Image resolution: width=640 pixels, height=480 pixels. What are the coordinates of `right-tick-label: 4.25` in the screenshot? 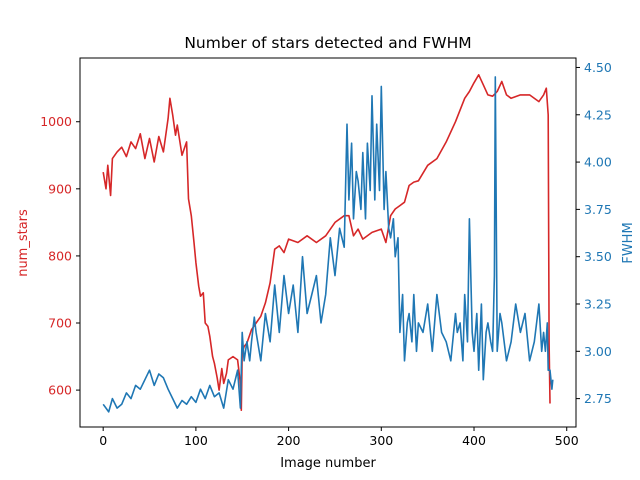 It's located at (598, 114).